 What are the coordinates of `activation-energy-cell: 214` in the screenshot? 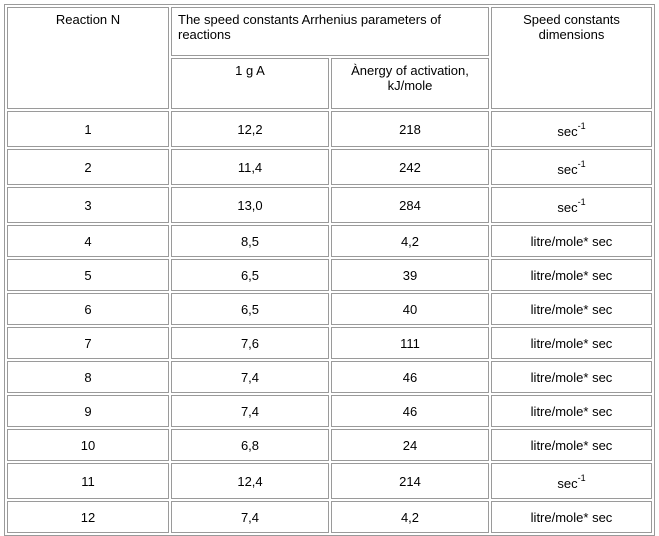 It's located at (410, 481).